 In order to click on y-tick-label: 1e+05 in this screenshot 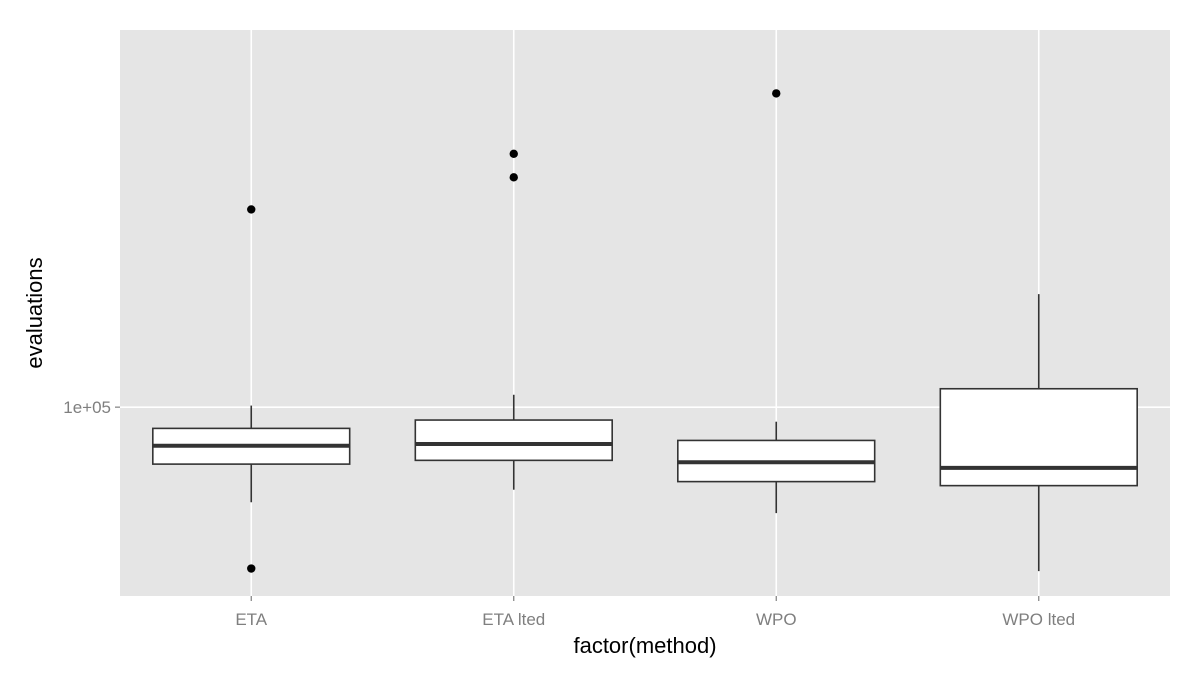, I will do `click(87, 407)`.